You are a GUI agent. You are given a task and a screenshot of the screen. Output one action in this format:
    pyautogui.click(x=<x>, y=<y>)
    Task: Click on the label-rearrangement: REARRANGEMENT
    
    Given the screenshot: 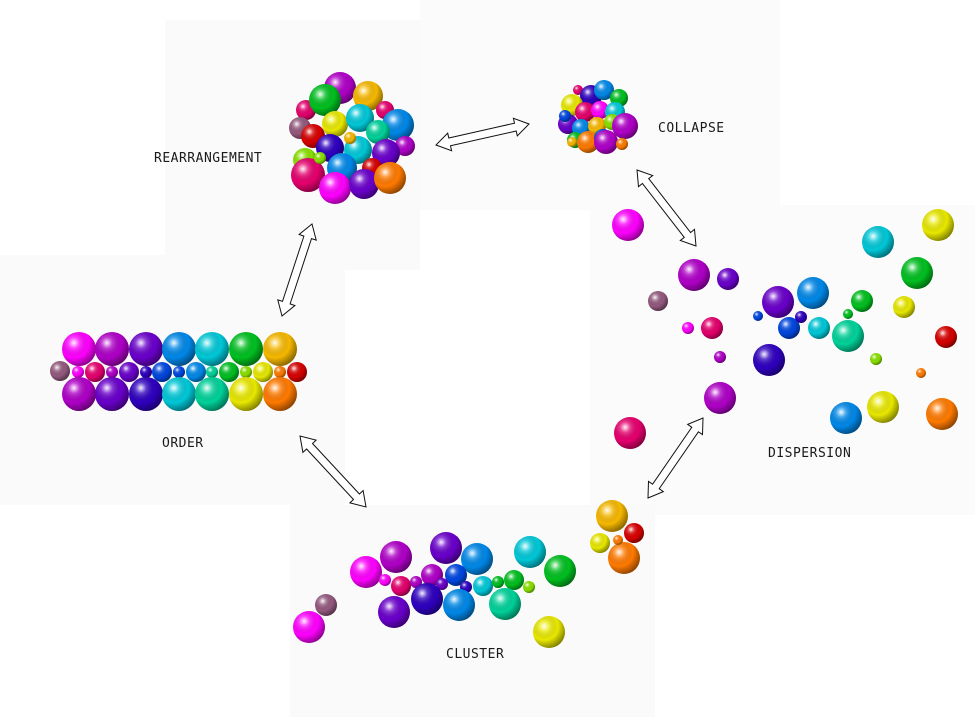 What is the action you would take?
    pyautogui.click(x=208, y=158)
    